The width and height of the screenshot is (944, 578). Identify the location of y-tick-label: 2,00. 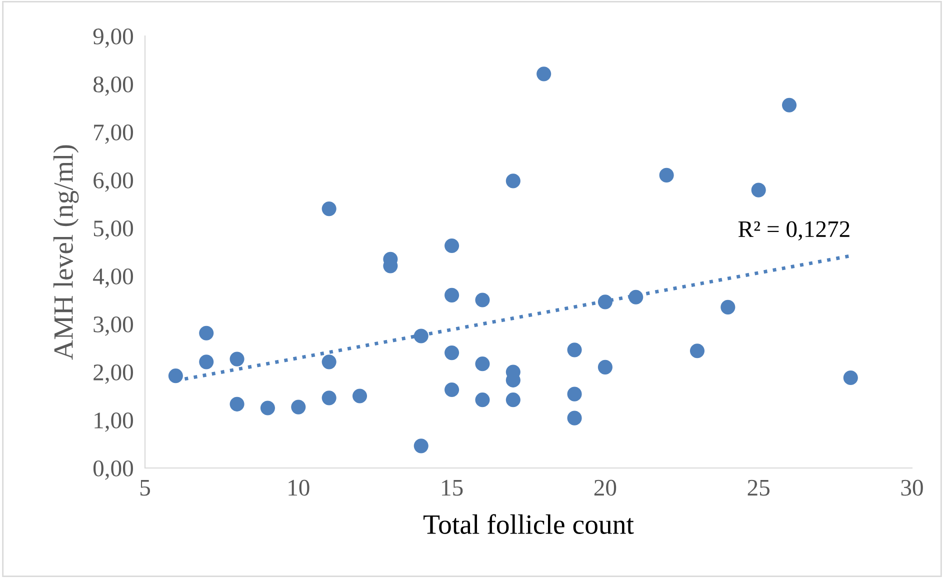
(113, 374).